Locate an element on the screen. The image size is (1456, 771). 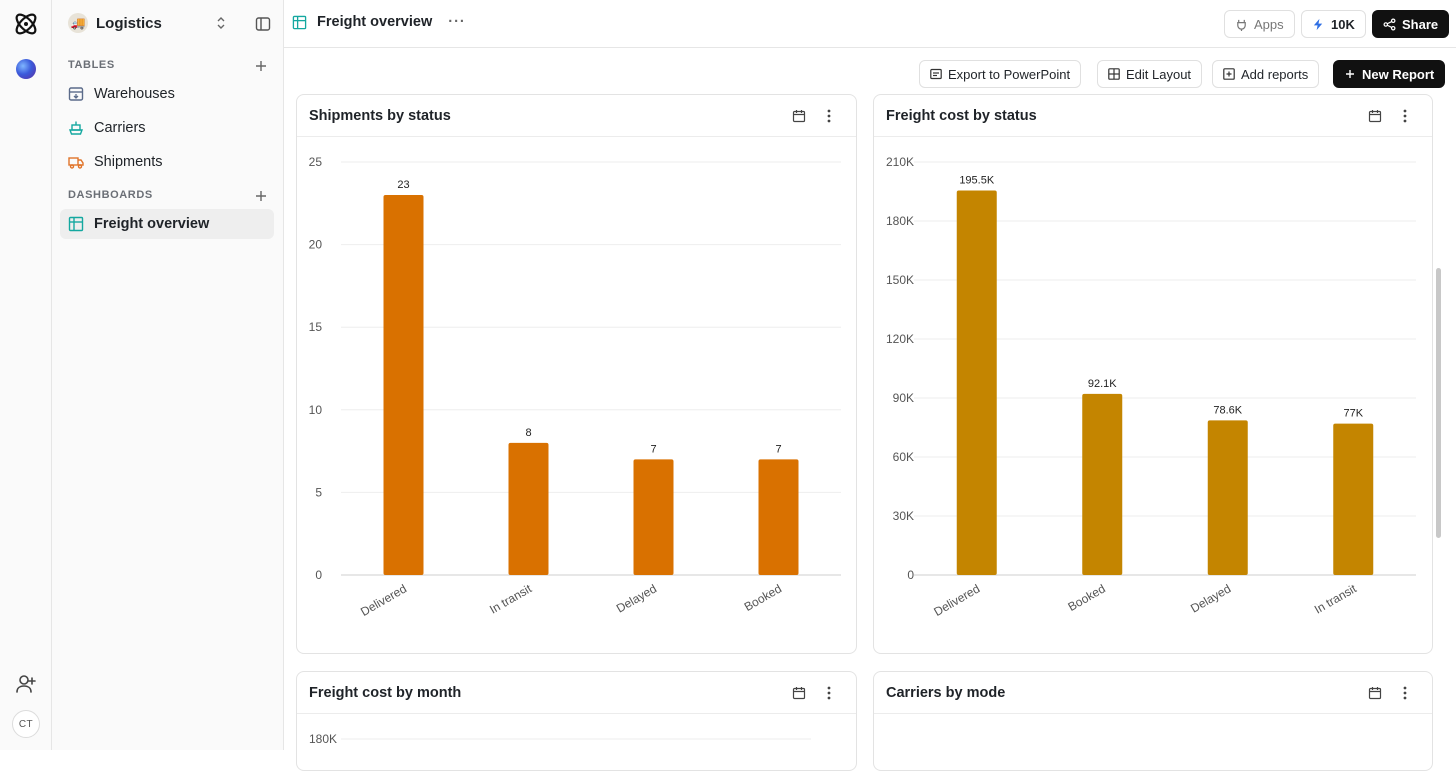
workspace-switcher: 🚚 Logistics is located at coordinates (148, 23).